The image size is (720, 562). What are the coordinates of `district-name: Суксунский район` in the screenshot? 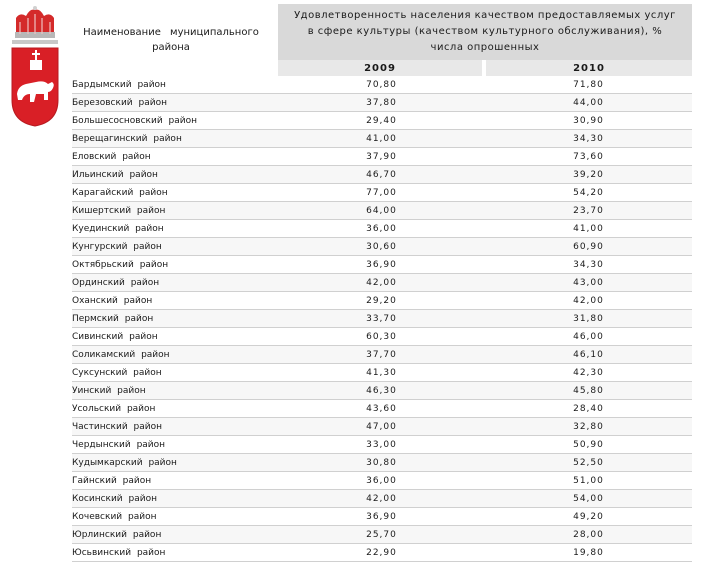 It's located at (175, 372).